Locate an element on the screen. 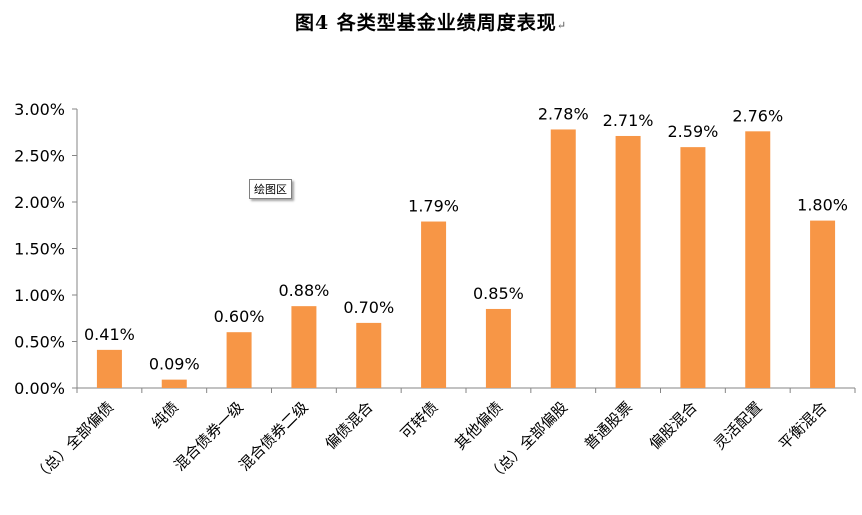 Image resolution: width=862 pixels, height=515 pixels. x-category-label: 偏债混合 is located at coordinates (348, 425).